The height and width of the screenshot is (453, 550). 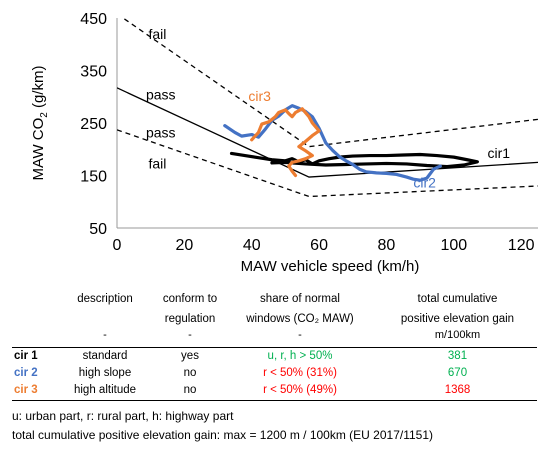 I want to click on header-description: description, so click(x=105, y=299).